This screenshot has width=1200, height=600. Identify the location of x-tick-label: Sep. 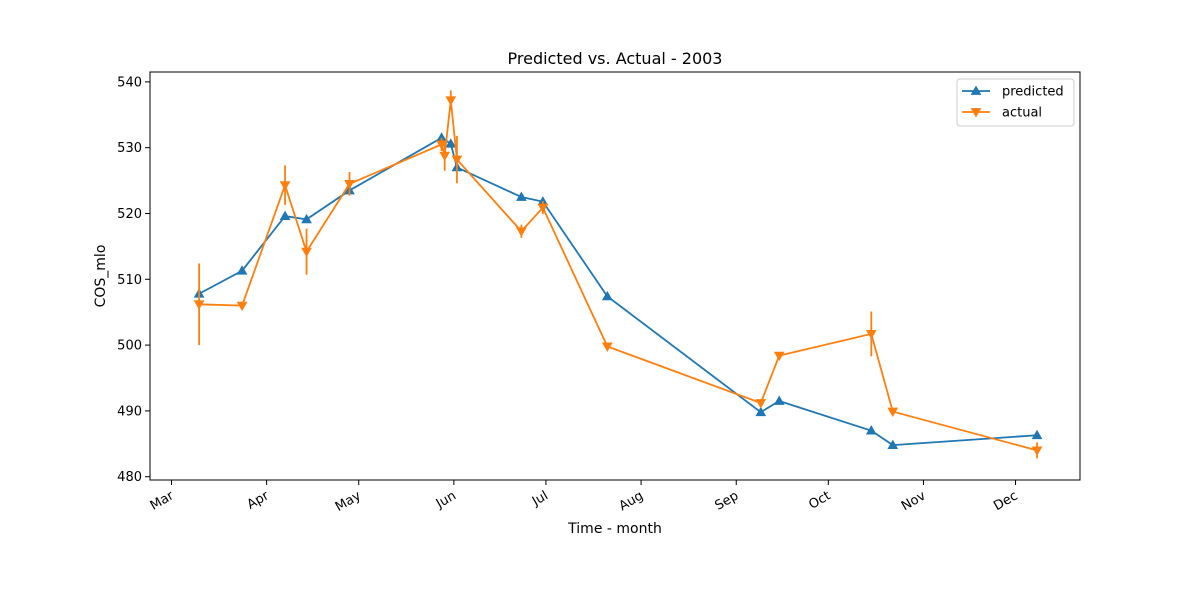
(727, 500).